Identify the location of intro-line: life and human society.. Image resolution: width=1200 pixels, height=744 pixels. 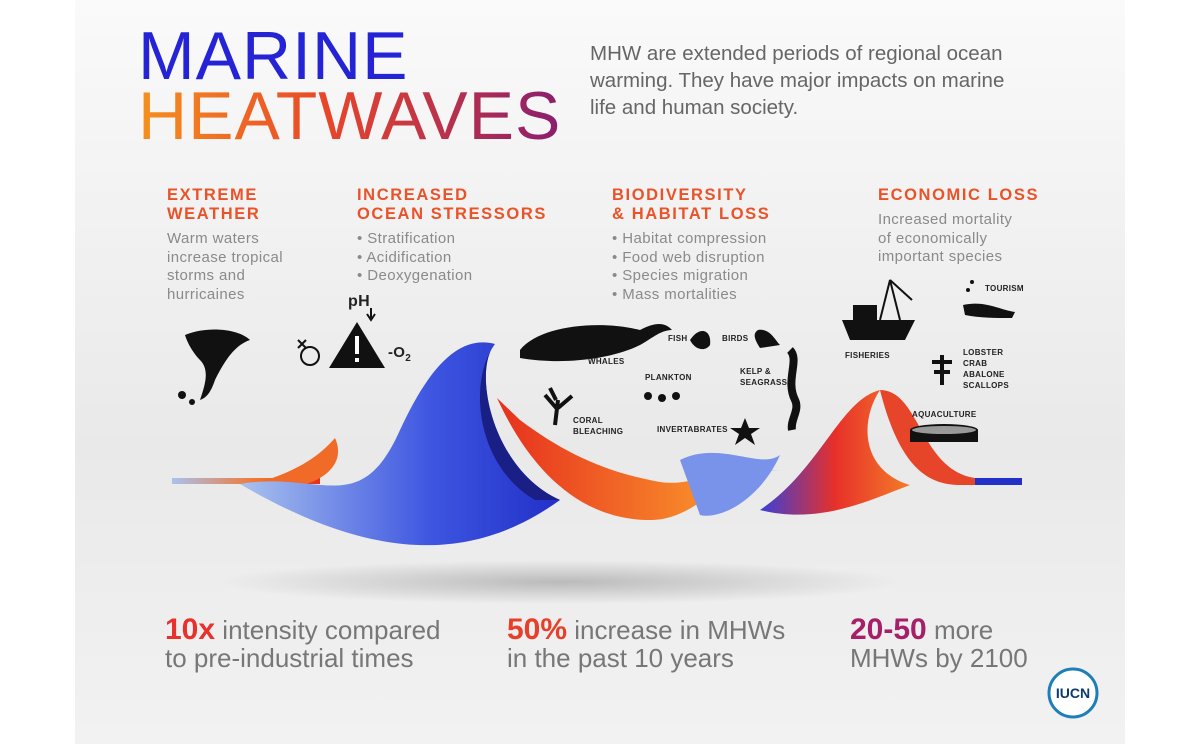
(694, 107).